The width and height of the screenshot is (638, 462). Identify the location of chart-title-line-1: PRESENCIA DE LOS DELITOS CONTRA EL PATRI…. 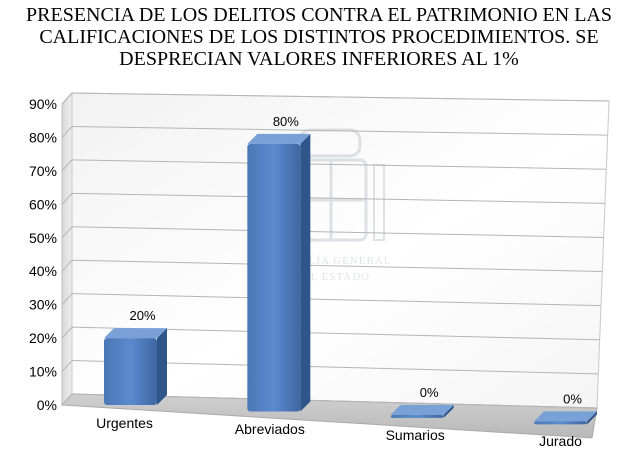
(319, 15).